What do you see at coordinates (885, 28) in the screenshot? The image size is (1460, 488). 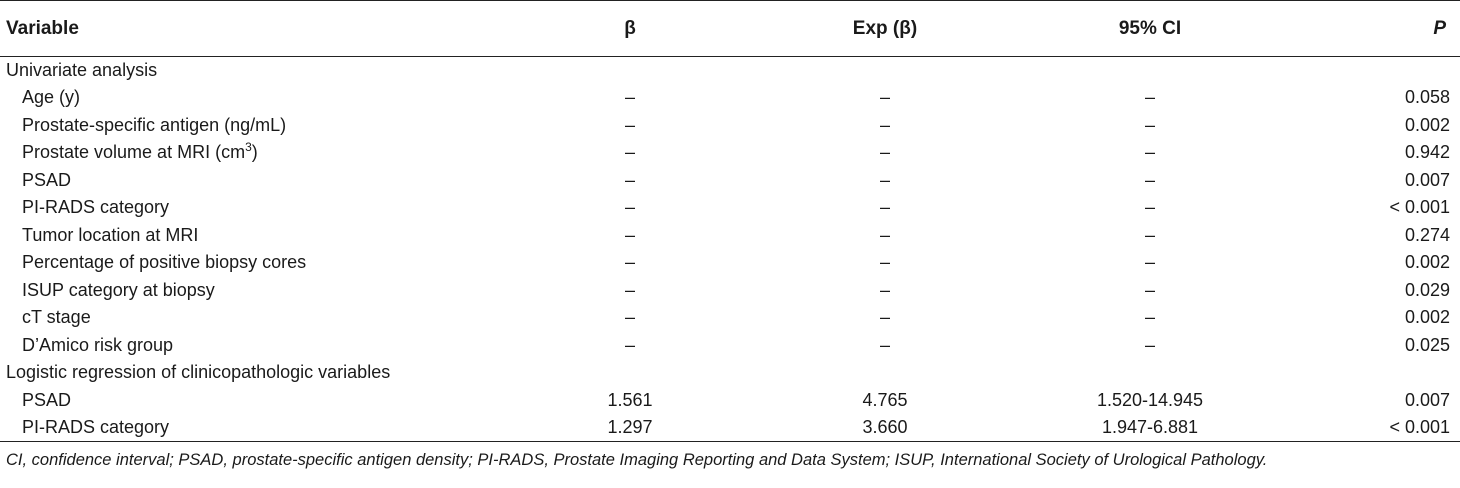 I see `header-exp-beta: Exp (β)` at bounding box center [885, 28].